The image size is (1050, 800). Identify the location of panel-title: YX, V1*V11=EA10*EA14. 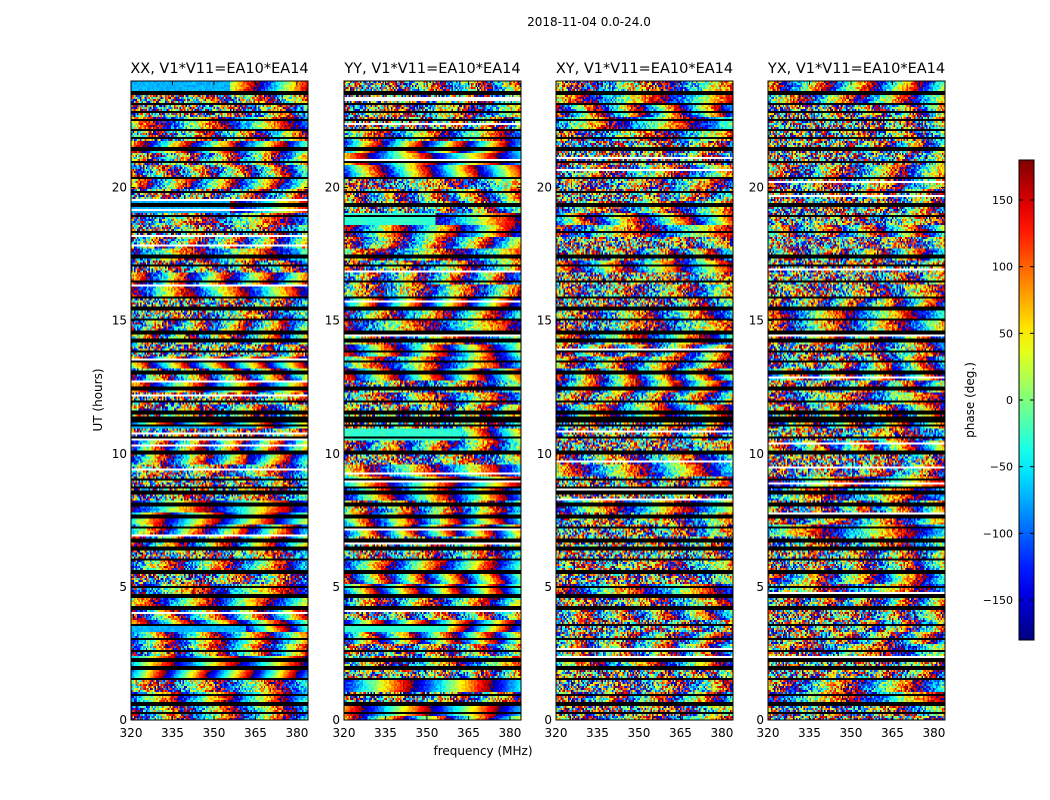
(856, 69).